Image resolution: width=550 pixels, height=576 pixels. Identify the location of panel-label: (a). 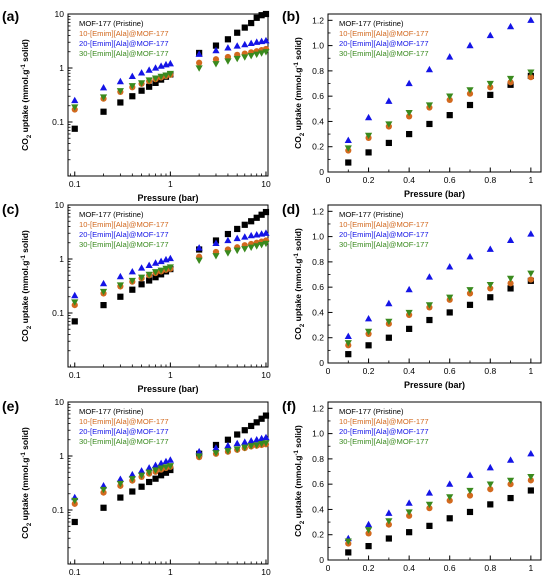
(10, 16).